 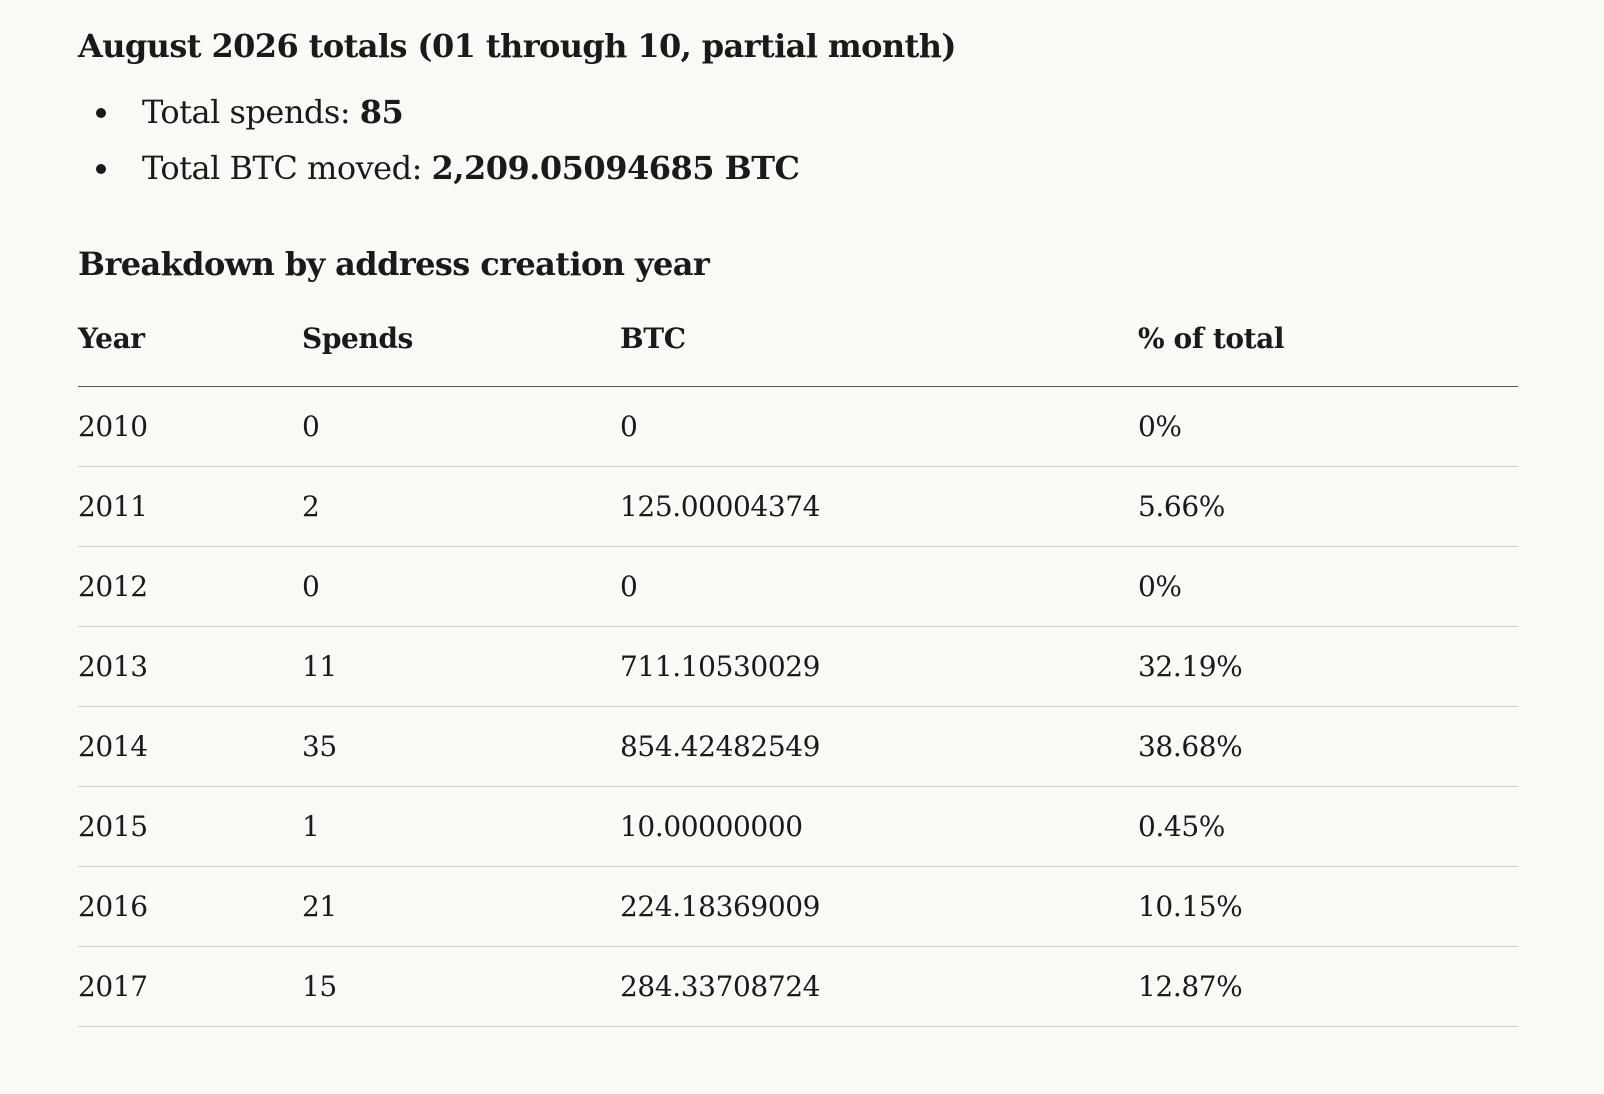 I want to click on cell-spends: 15, so click(x=461, y=987).